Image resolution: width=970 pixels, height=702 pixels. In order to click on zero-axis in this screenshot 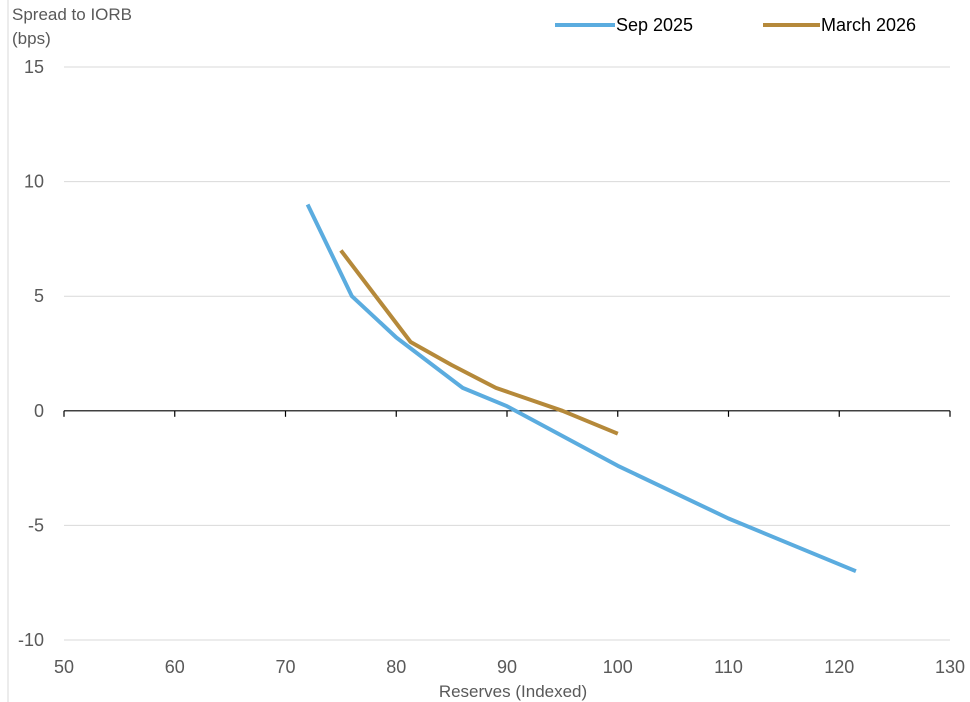, I will do `click(507, 413)`.